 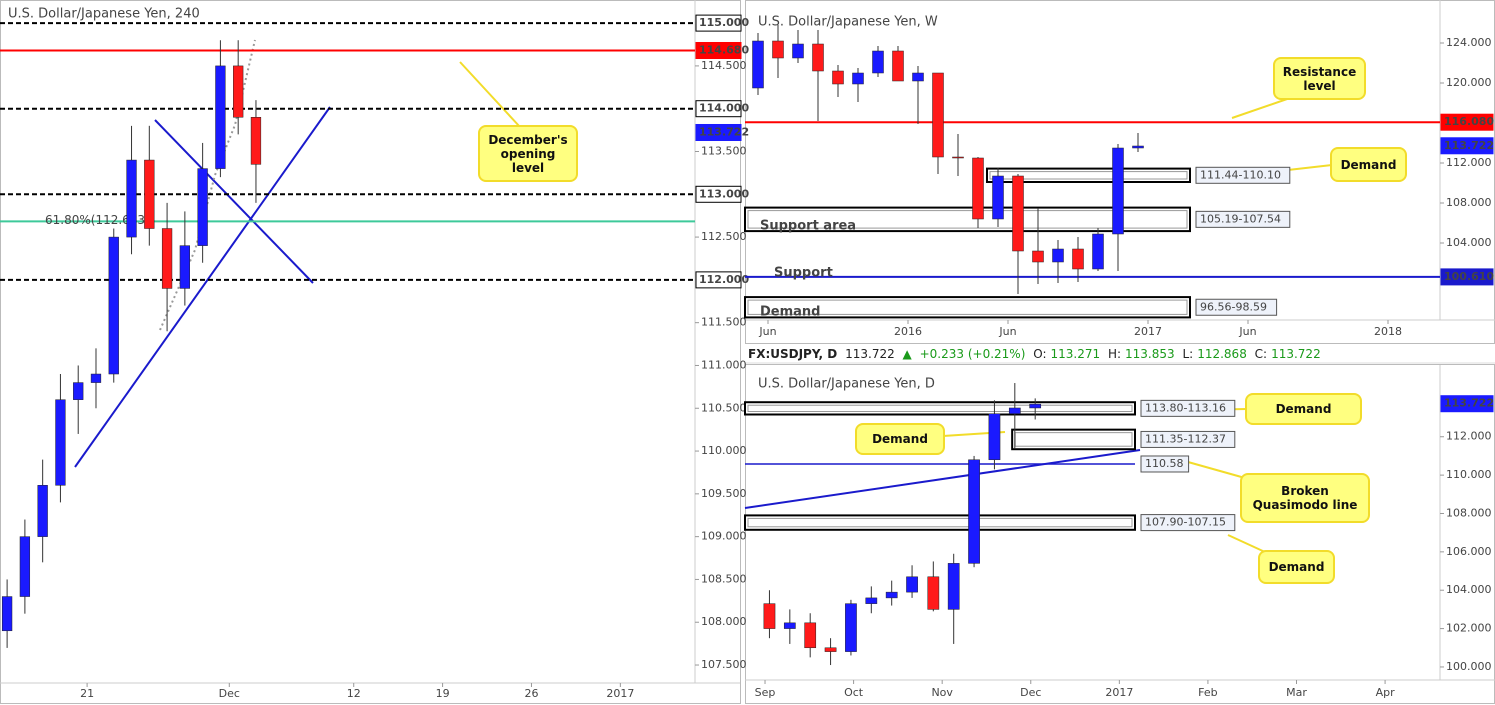 What do you see at coordinates (1469, 628) in the screenshot?
I see `y-tick-label: 102.000` at bounding box center [1469, 628].